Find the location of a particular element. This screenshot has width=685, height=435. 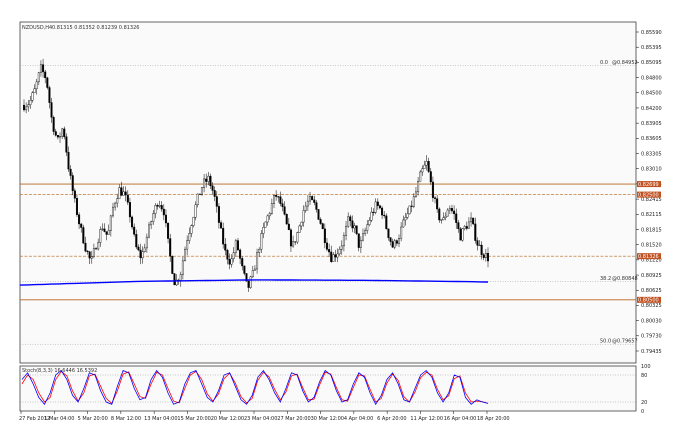

price-tick-label: 0.84800 is located at coordinates (651, 78).